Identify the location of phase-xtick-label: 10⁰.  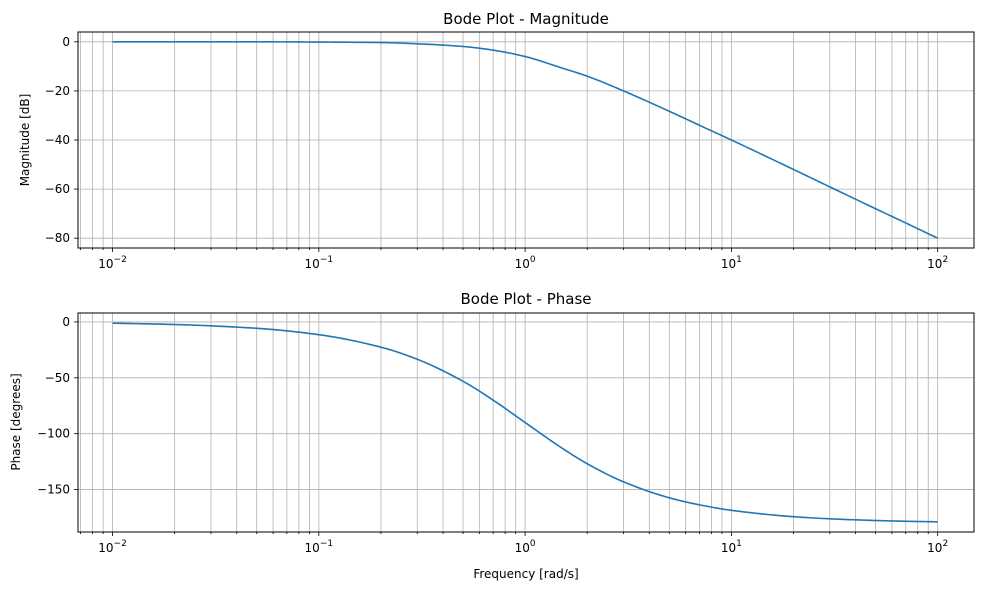
(525, 547).